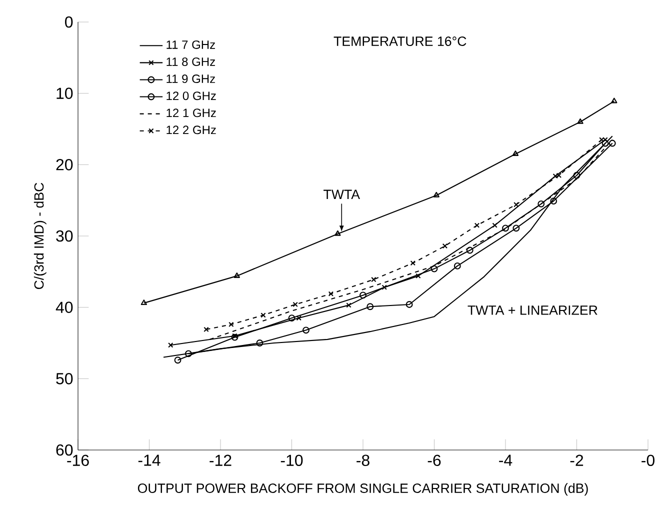 The height and width of the screenshot is (515, 662). What do you see at coordinates (434, 460) in the screenshot?
I see `x-tick-label: -6` at bounding box center [434, 460].